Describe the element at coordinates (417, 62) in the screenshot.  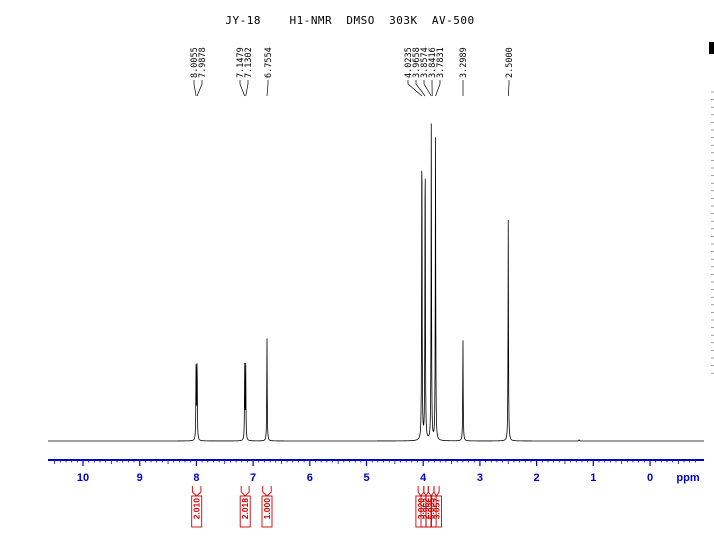
I see `peak-label: 3.9658` at that location.